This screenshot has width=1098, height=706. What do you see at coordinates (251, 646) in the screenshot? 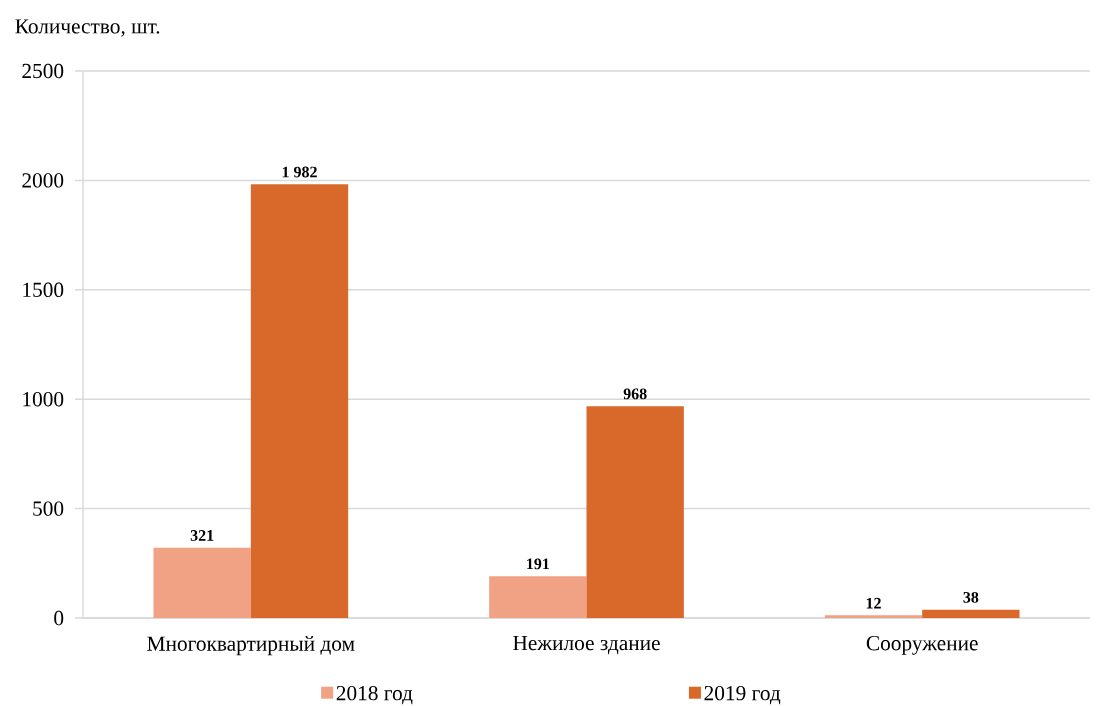
I see `x-tick-label: Многоквартирный дом` at bounding box center [251, 646].